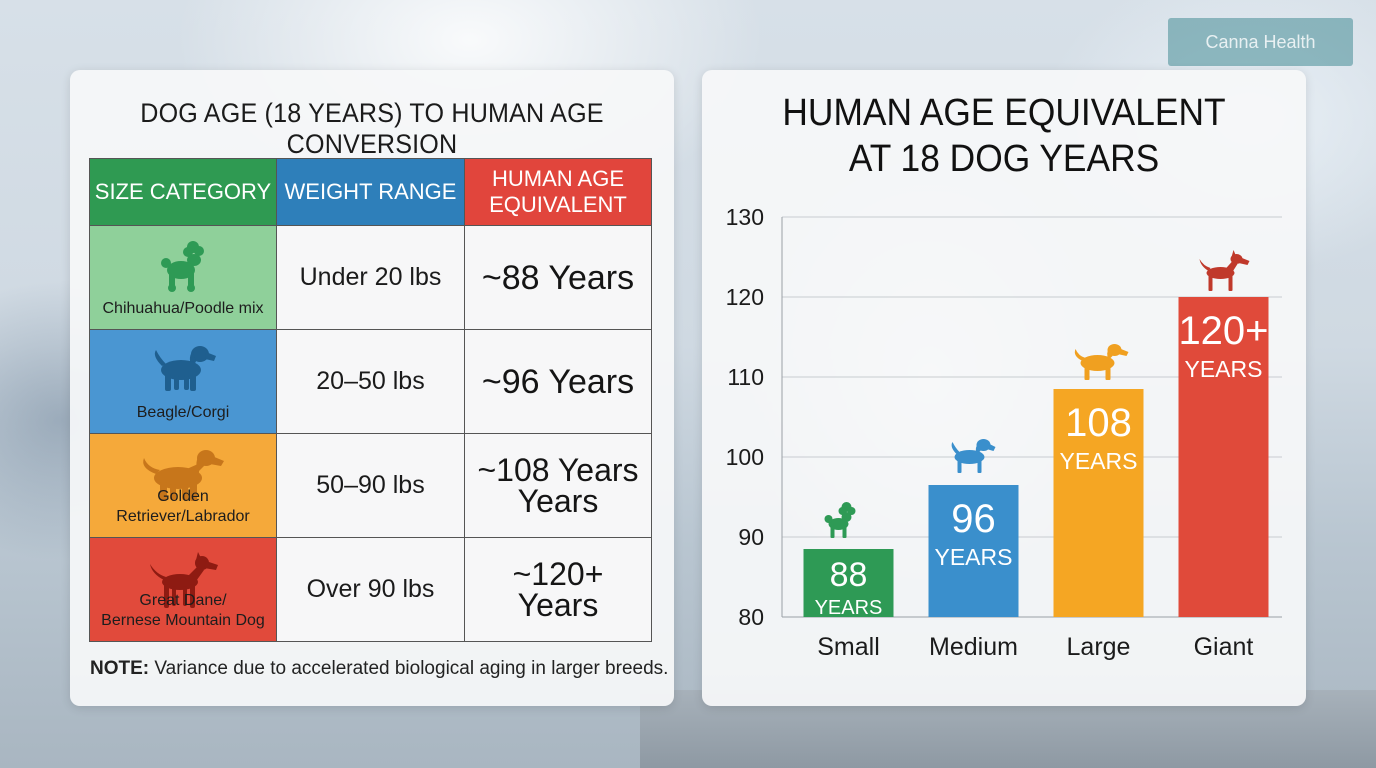 The width and height of the screenshot is (1376, 768). I want to click on bar-value-label: 88, so click(849, 575).